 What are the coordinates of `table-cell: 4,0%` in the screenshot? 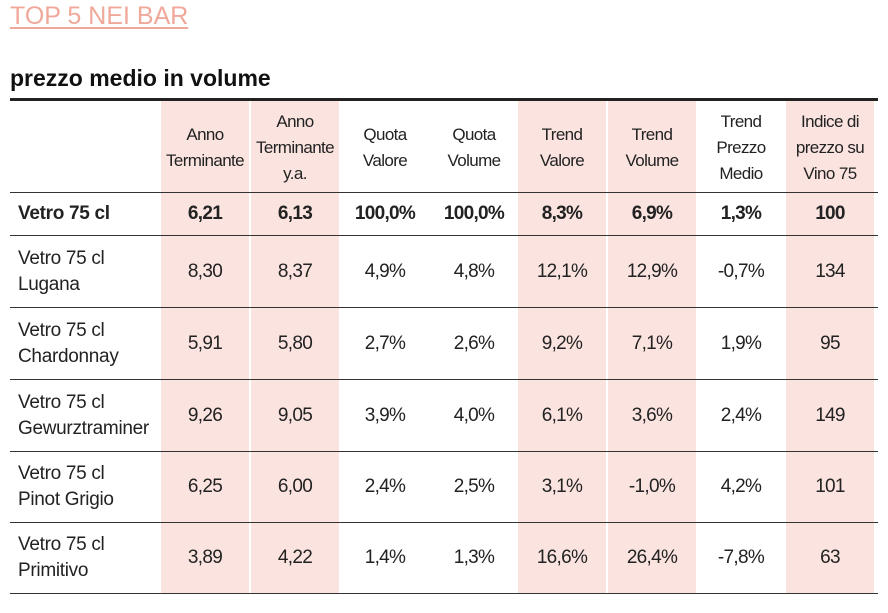 It's located at (474, 415).